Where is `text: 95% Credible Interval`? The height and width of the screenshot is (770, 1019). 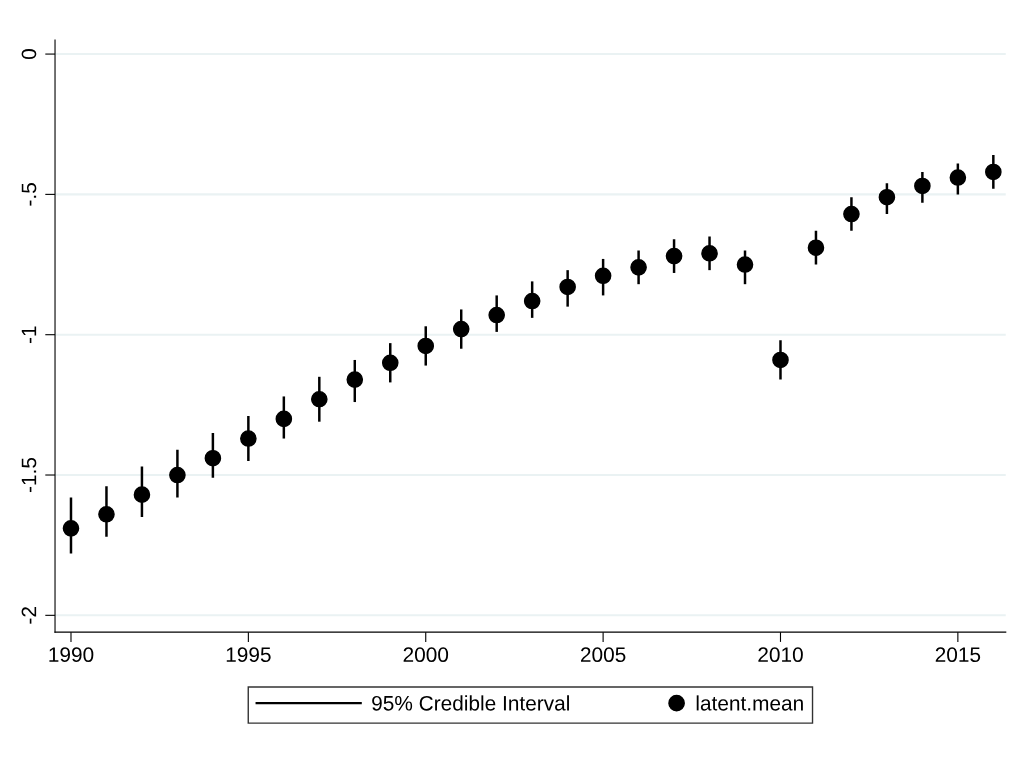
text: 95% Credible Interval is located at coordinates (470, 703).